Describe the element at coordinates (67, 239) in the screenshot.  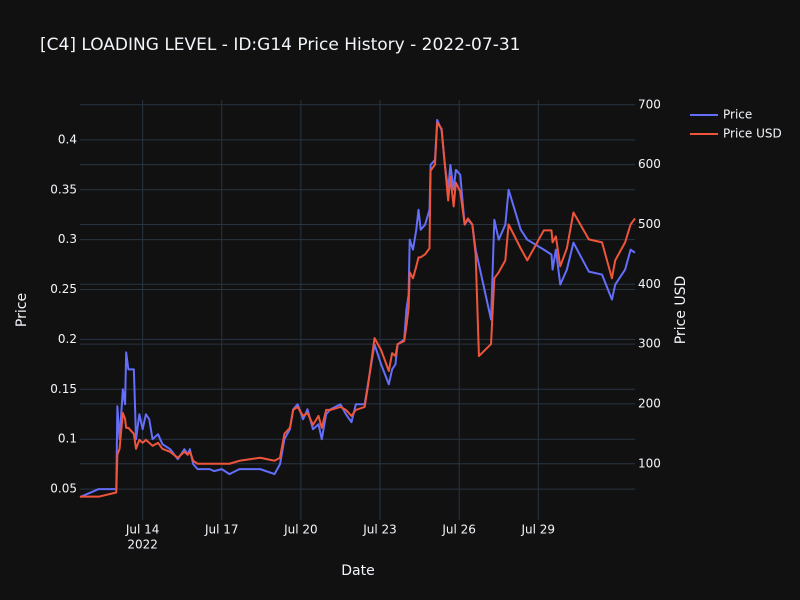
I see `y-tick-label: 0.3` at that location.